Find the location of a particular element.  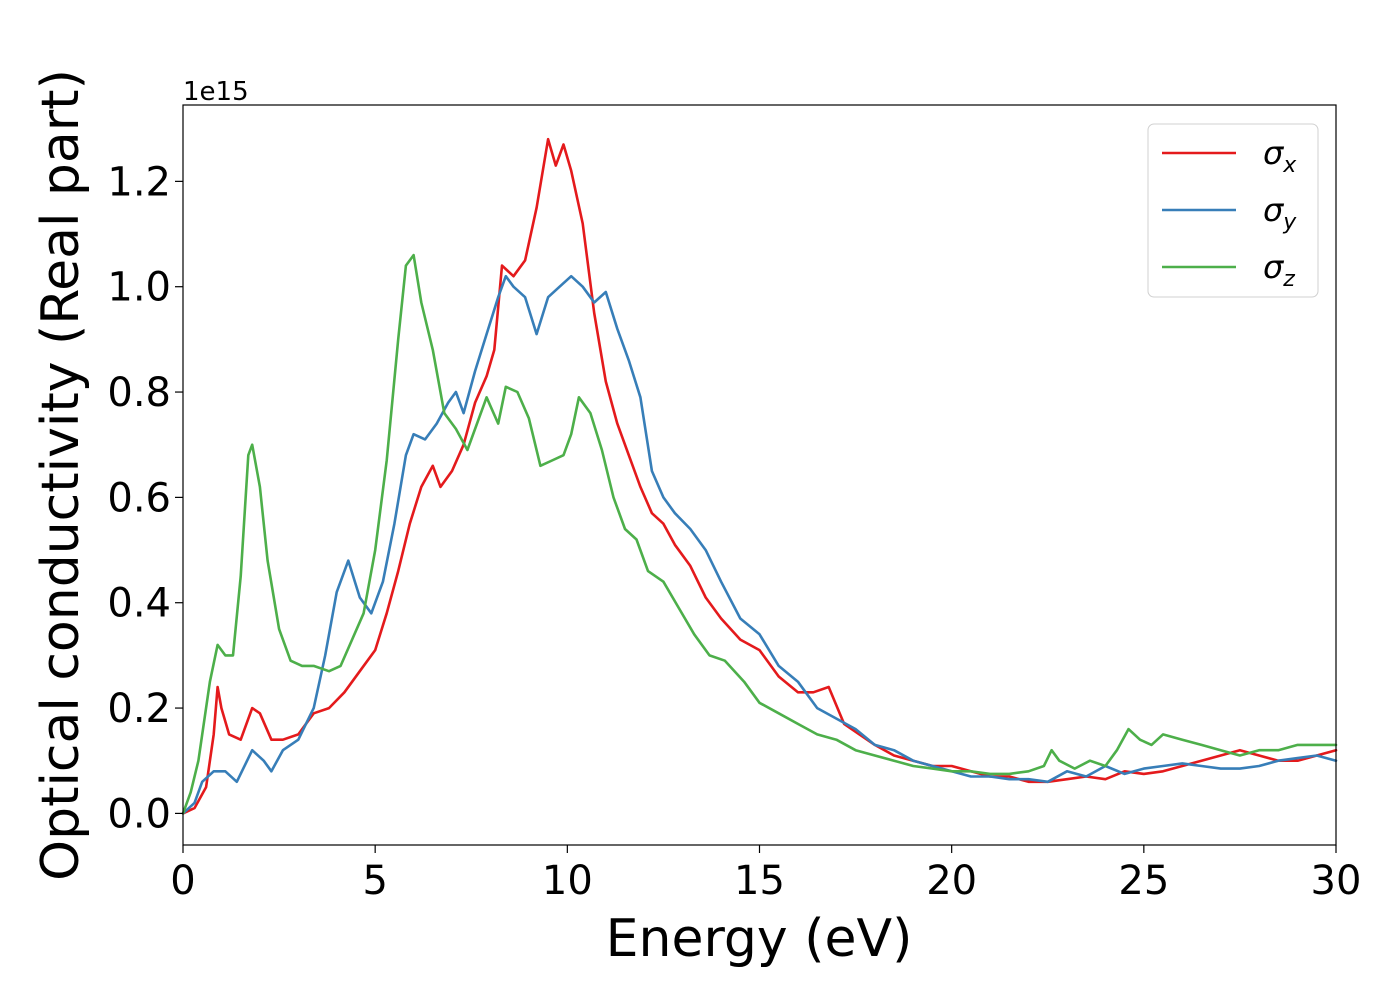

y-tick-label: 0.2 is located at coordinates (139, 709).